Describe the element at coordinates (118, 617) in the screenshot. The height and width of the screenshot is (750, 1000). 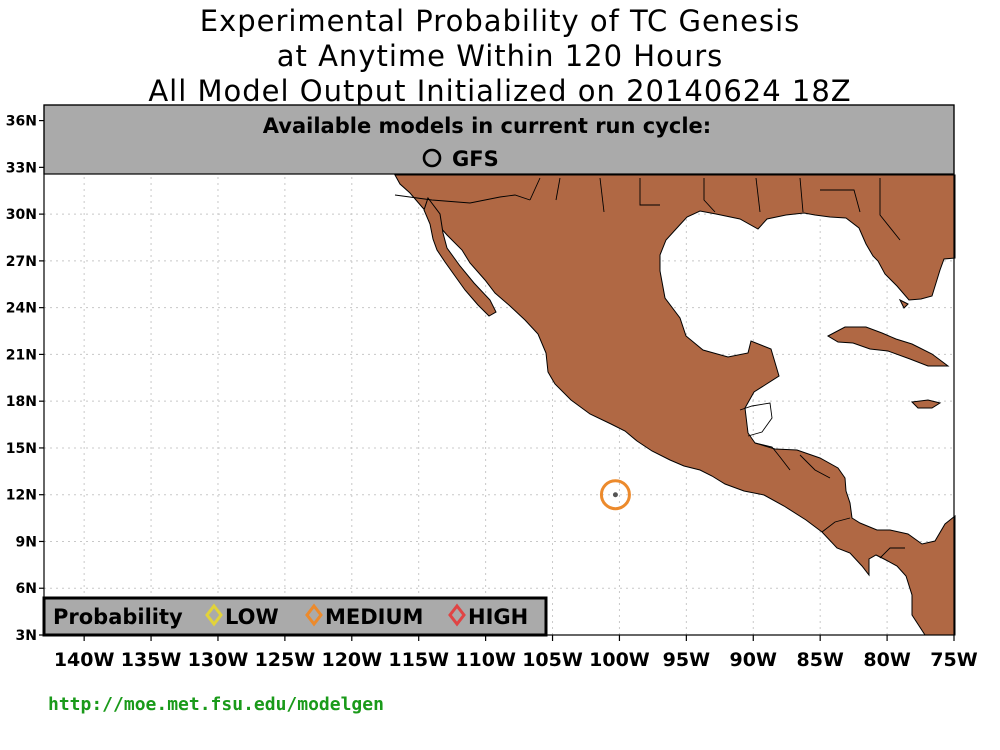
I see `legend-title: Probability` at that location.